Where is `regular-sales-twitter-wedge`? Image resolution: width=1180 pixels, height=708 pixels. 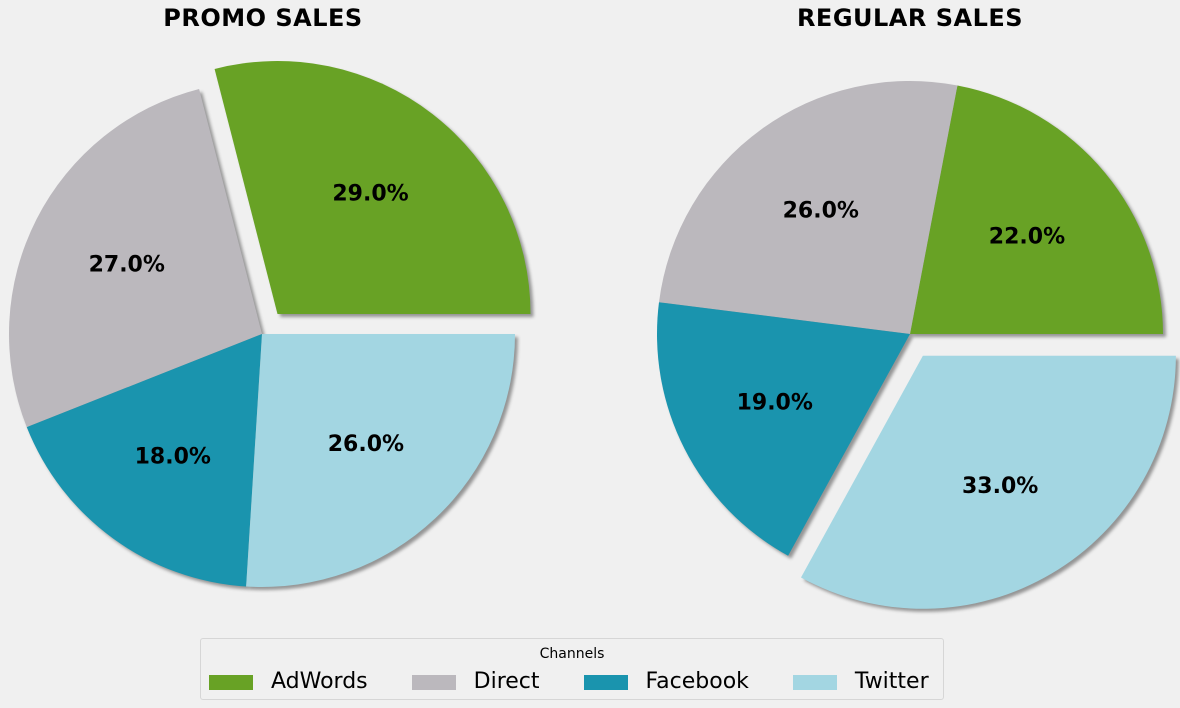
regular-sales-twitter-wedge is located at coordinates (988, 482).